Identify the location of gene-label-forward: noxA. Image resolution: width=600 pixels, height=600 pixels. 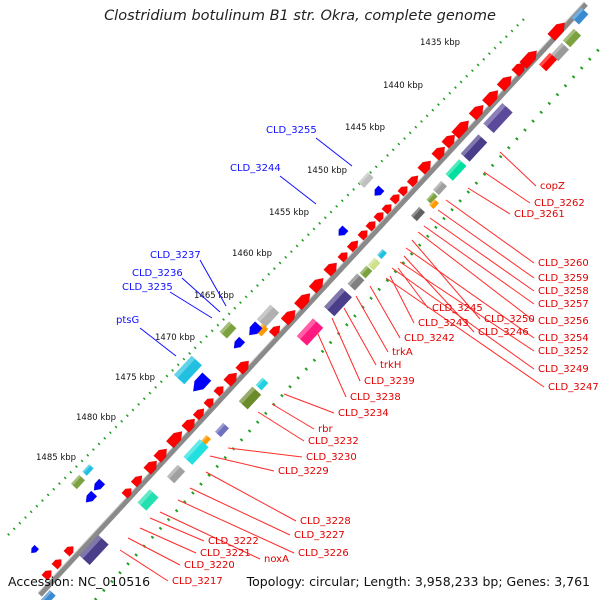
(276, 559).